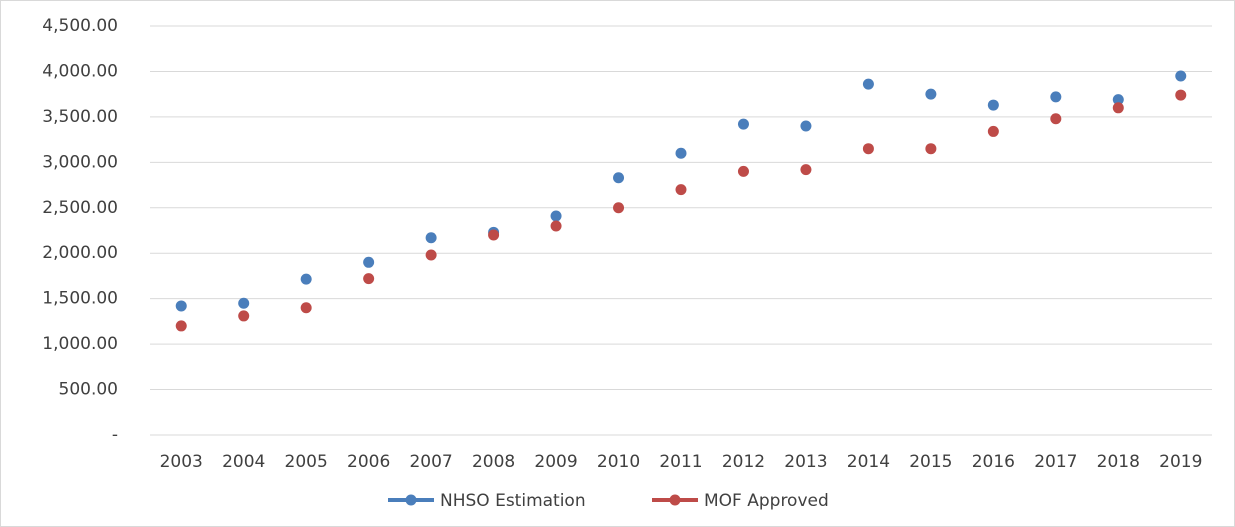 The image size is (1235, 527). What do you see at coordinates (181, 462) in the screenshot?
I see `x-tick-label: 2003` at bounding box center [181, 462].